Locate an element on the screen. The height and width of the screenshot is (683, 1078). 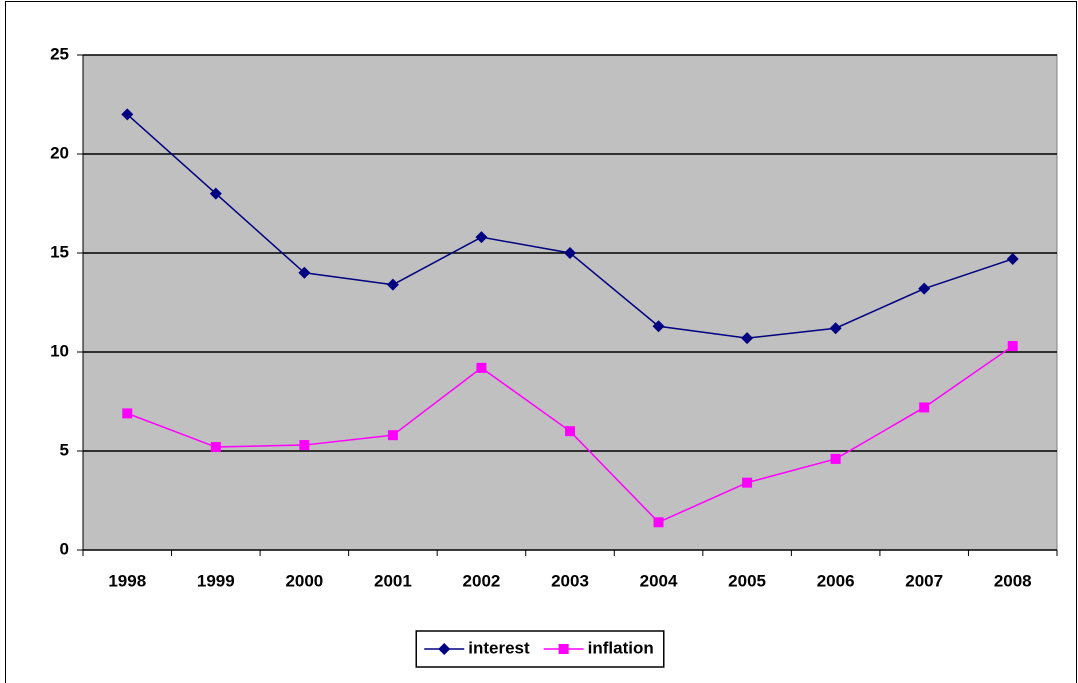
y-tick-label: 0 is located at coordinates (64, 548).